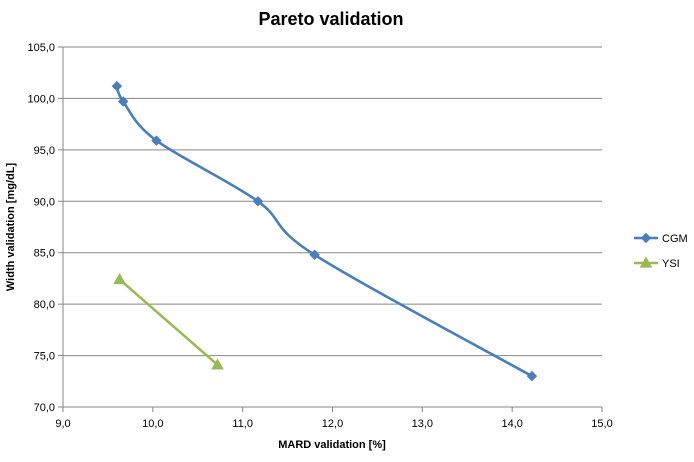  What do you see at coordinates (646, 238) in the screenshot?
I see `cgm-legend-marker` at bounding box center [646, 238].